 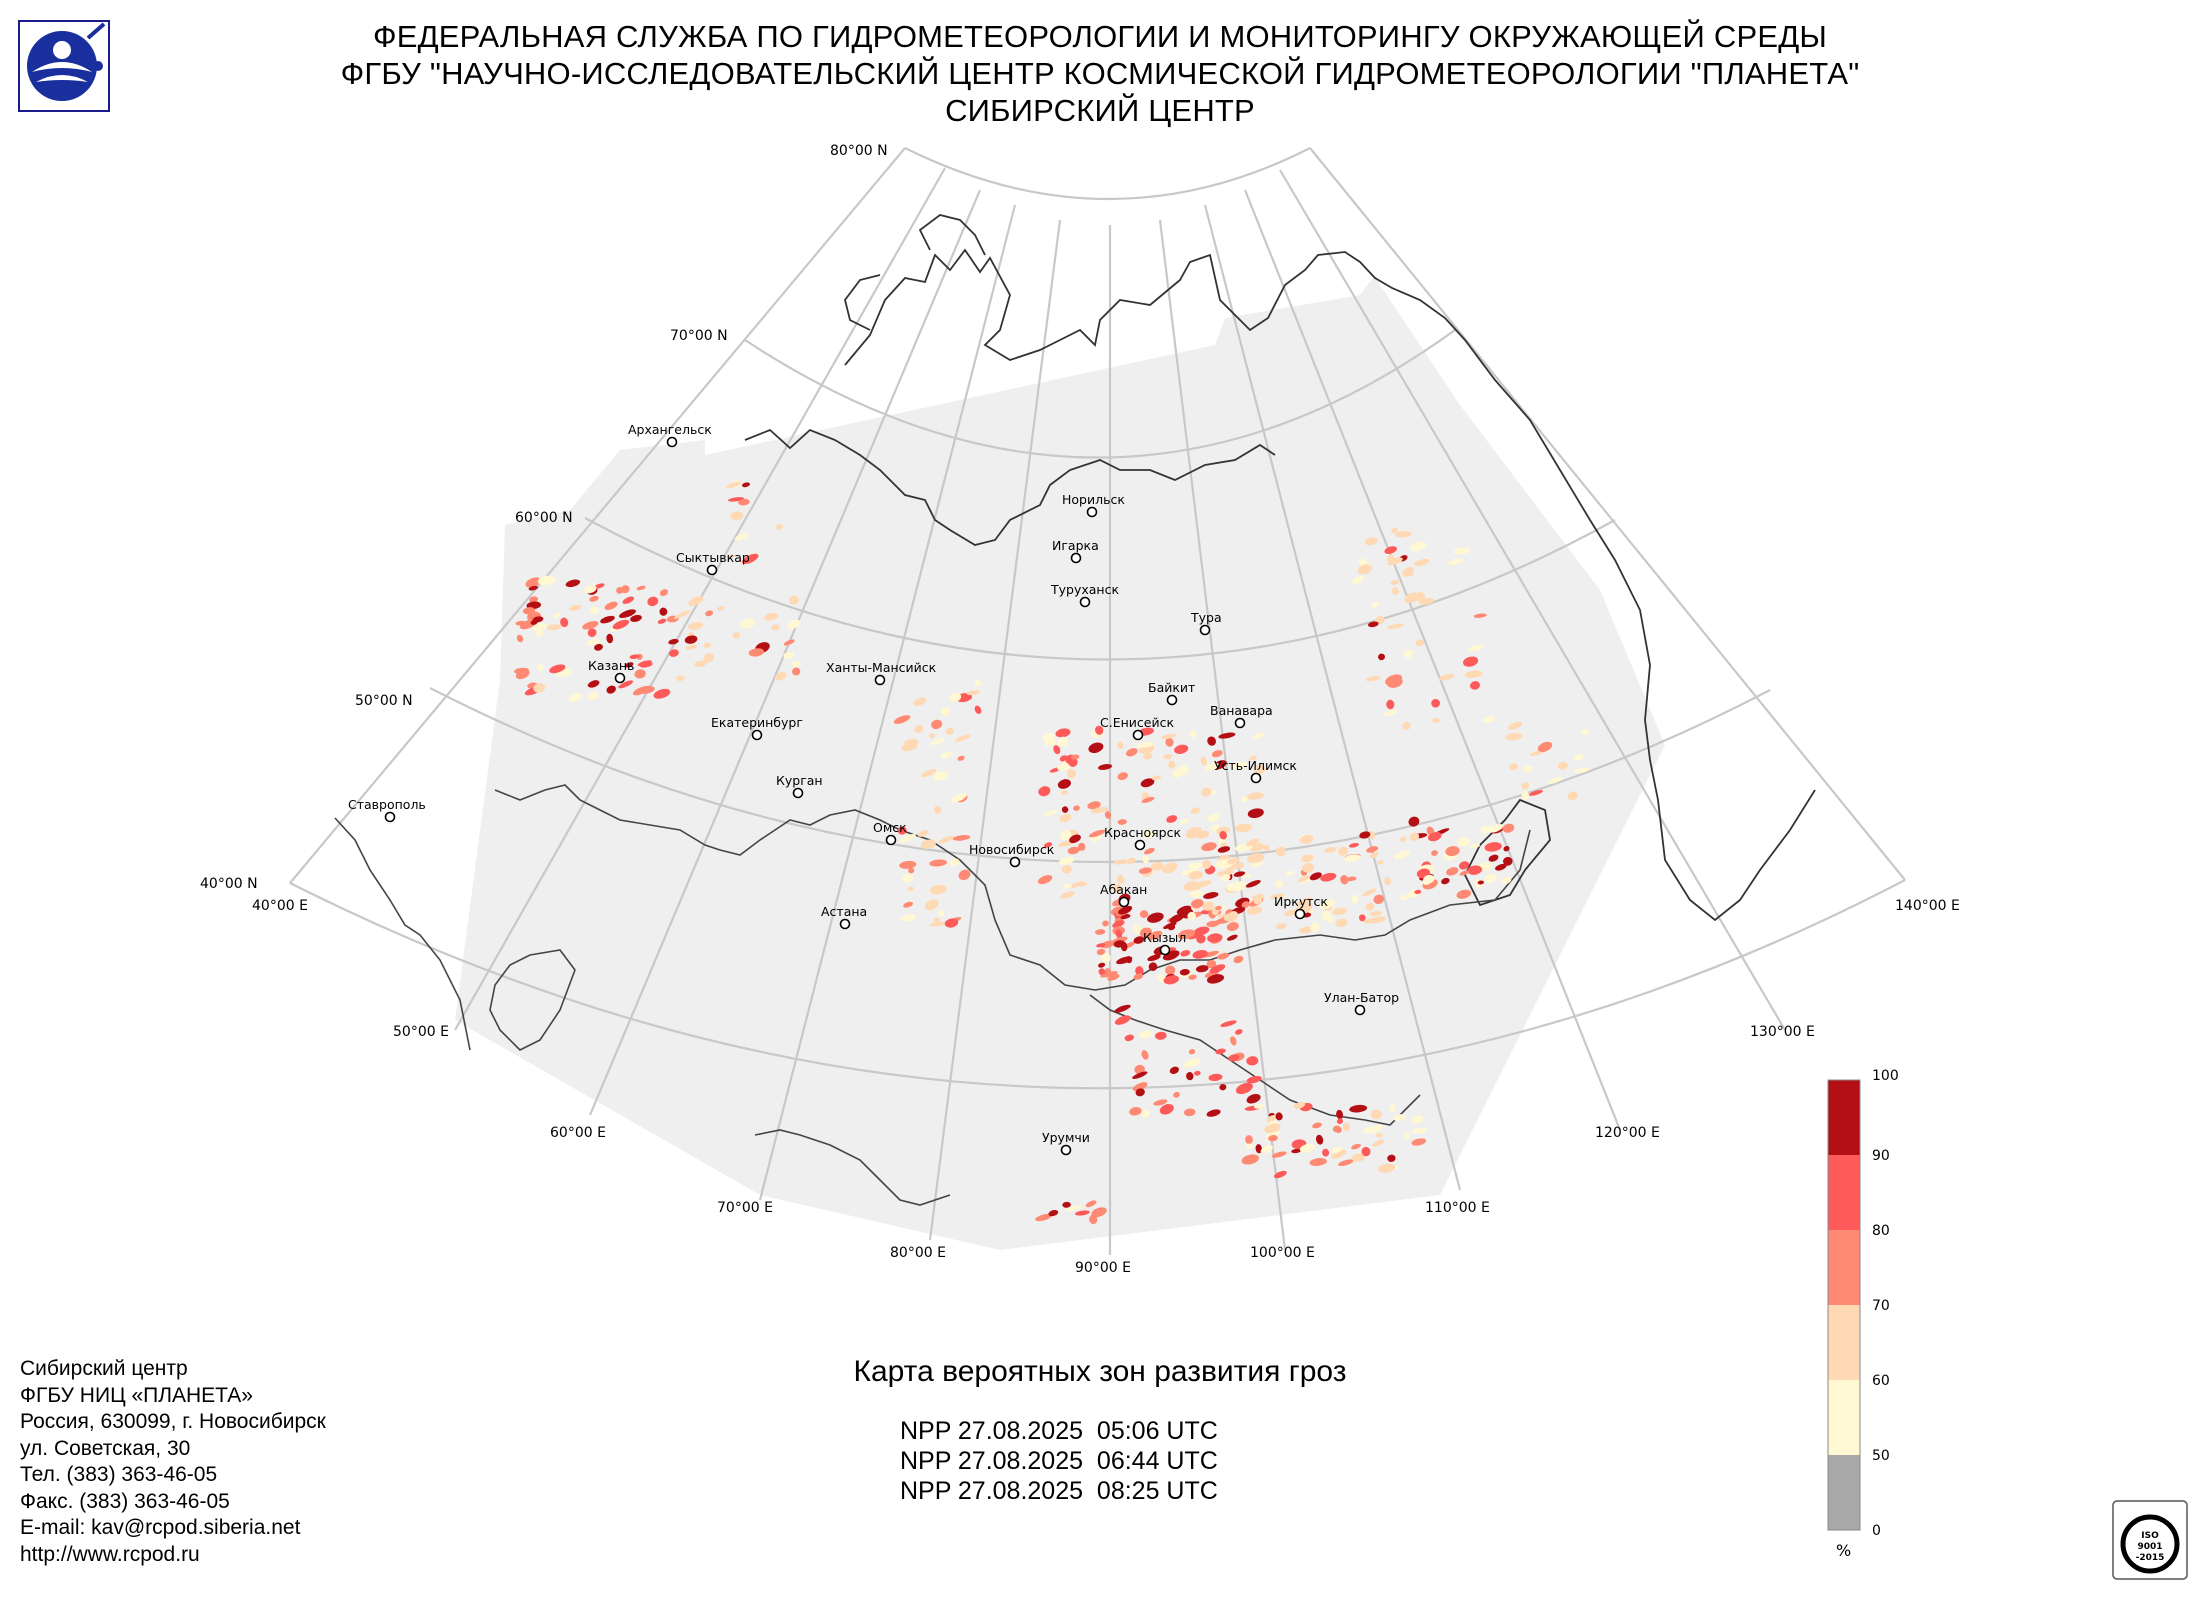 What do you see at coordinates (110, 1554) in the screenshot?
I see `contact-website-link: http://www.rcpod.ru` at bounding box center [110, 1554].